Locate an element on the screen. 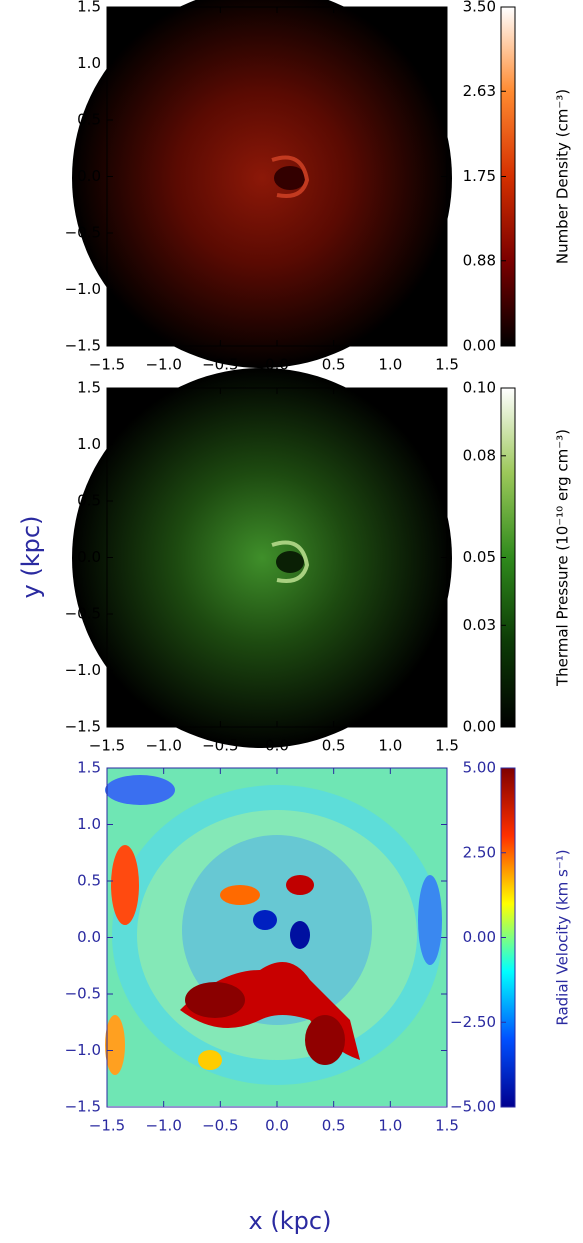 The image size is (583, 1243). colorbar-tick-label: −5.00 is located at coordinates (473, 1107).